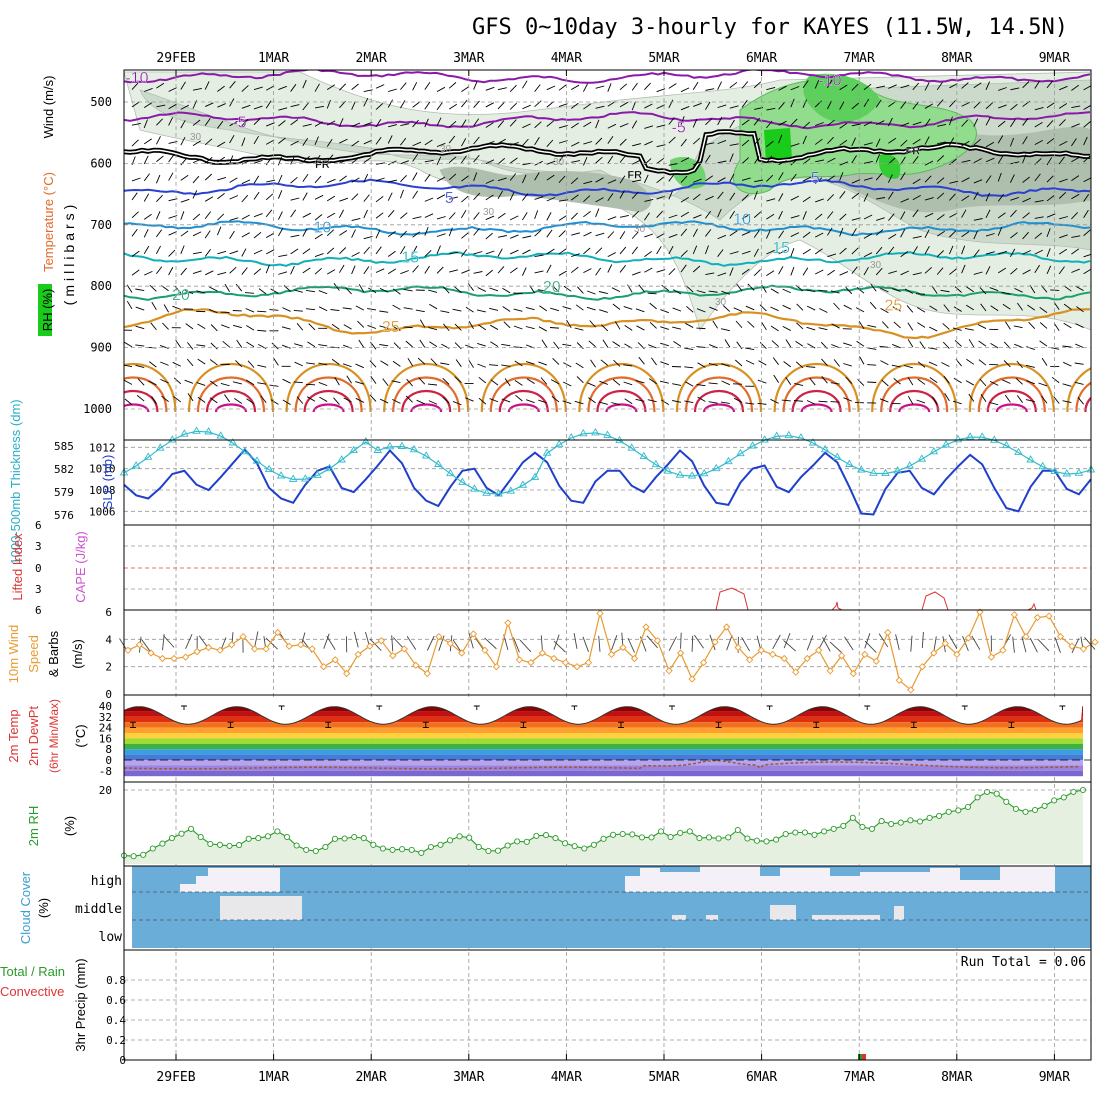 Image resolution: width=1100 pixels, height=1100 pixels. Describe the element at coordinates (468, 58) in the screenshot. I see `date-label-top: 3MAR` at that location.